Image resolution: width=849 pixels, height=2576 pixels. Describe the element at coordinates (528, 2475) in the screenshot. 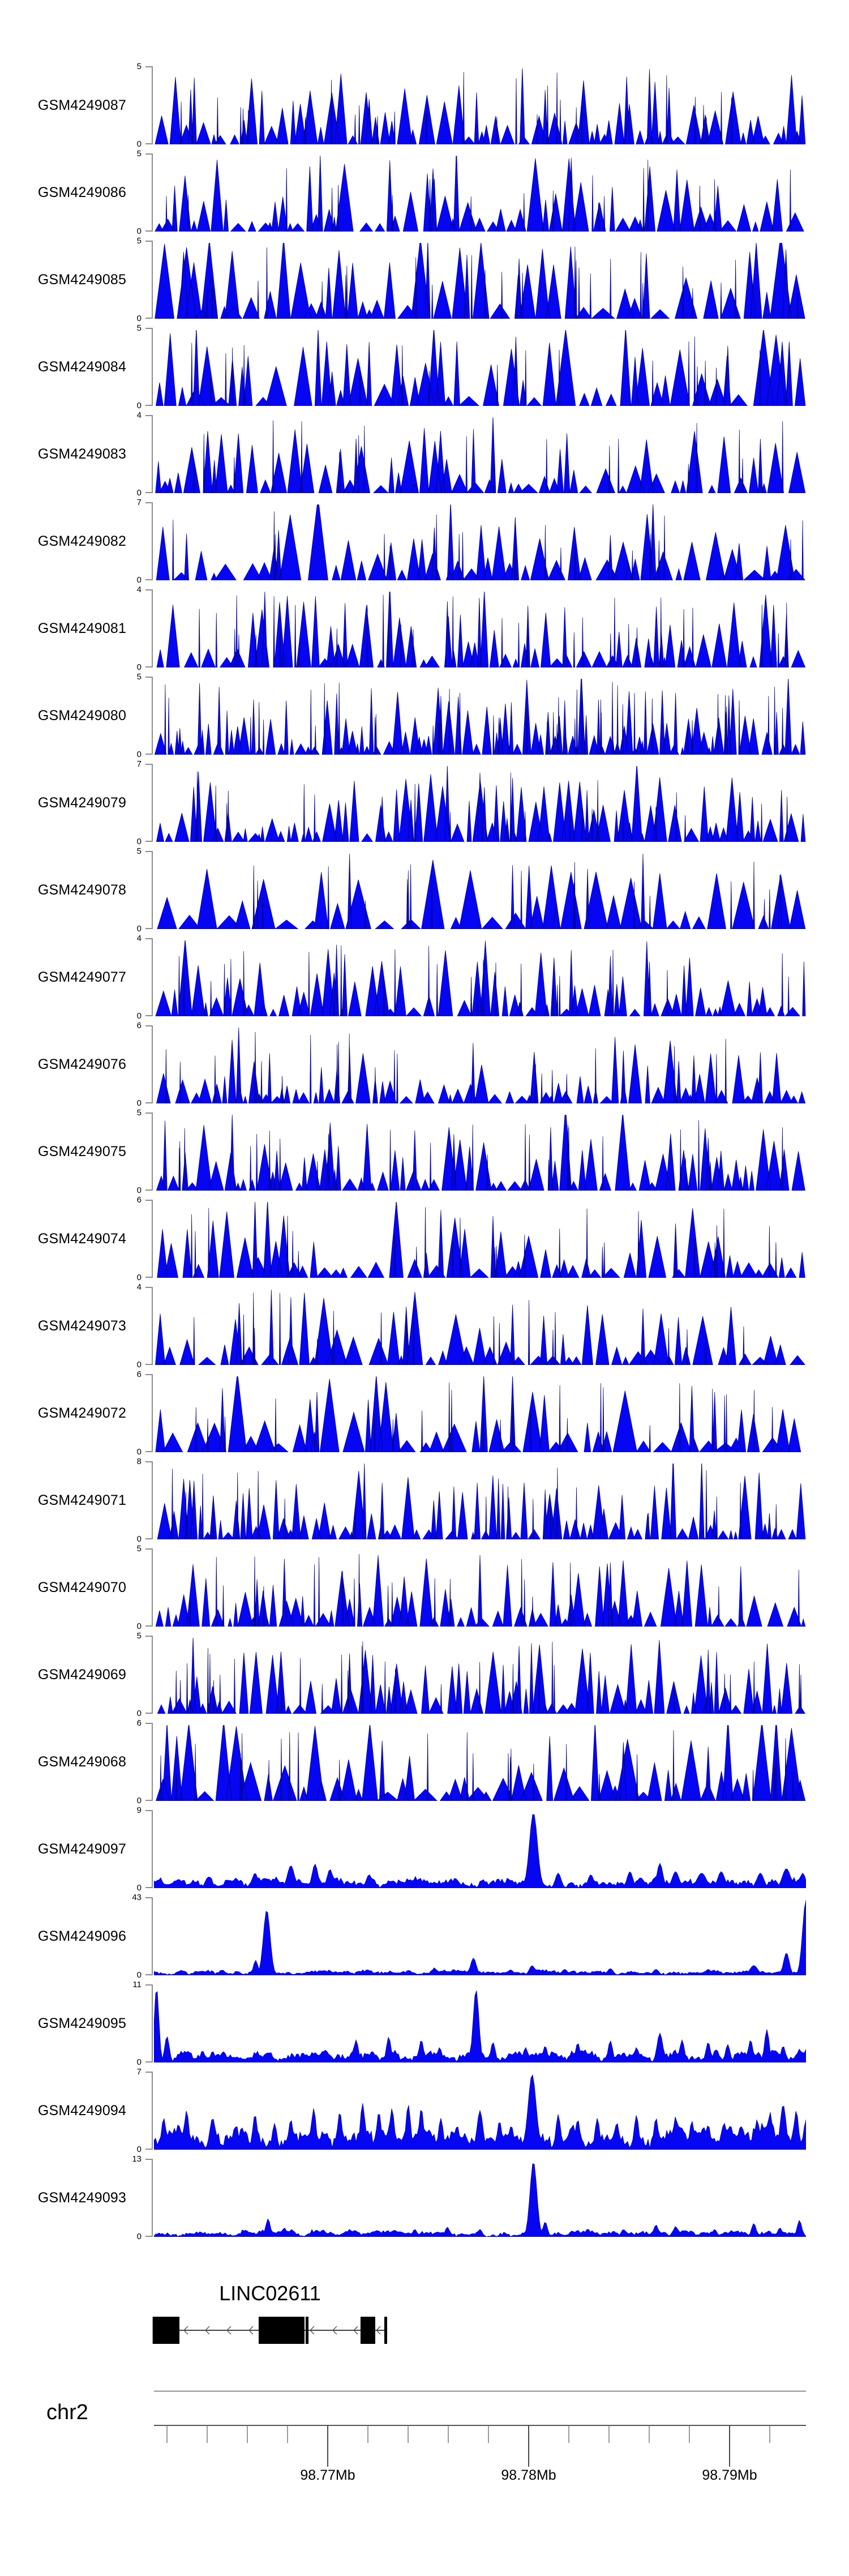

I see `axis-tick-label: 98.78Mb` at that location.